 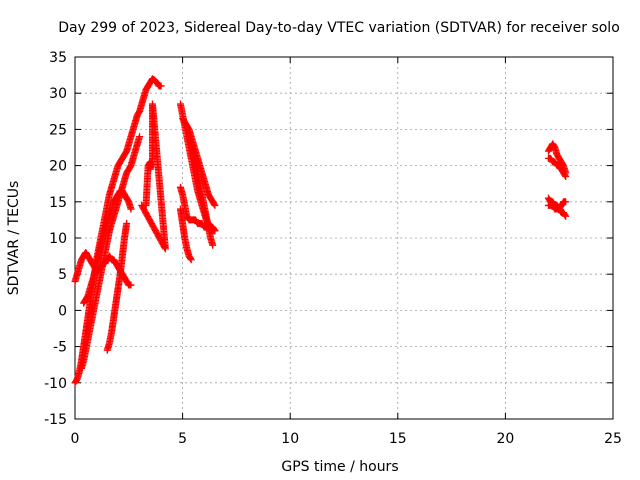 I want to click on series-track-i, so click(x=197, y=209).